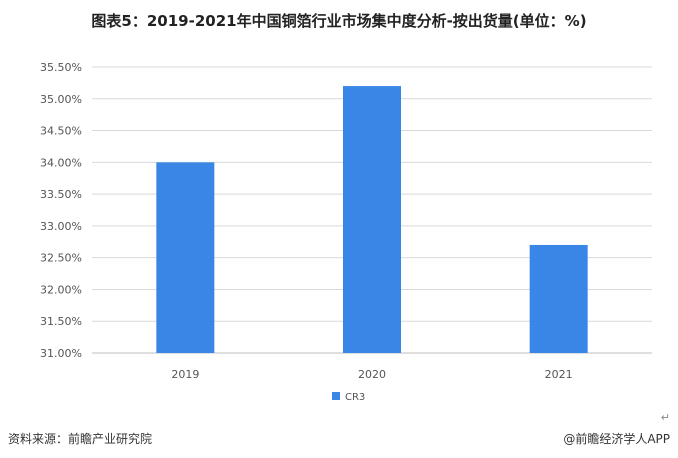  Describe the element at coordinates (185, 374) in the screenshot. I see `x-tick-label: 2019` at that location.